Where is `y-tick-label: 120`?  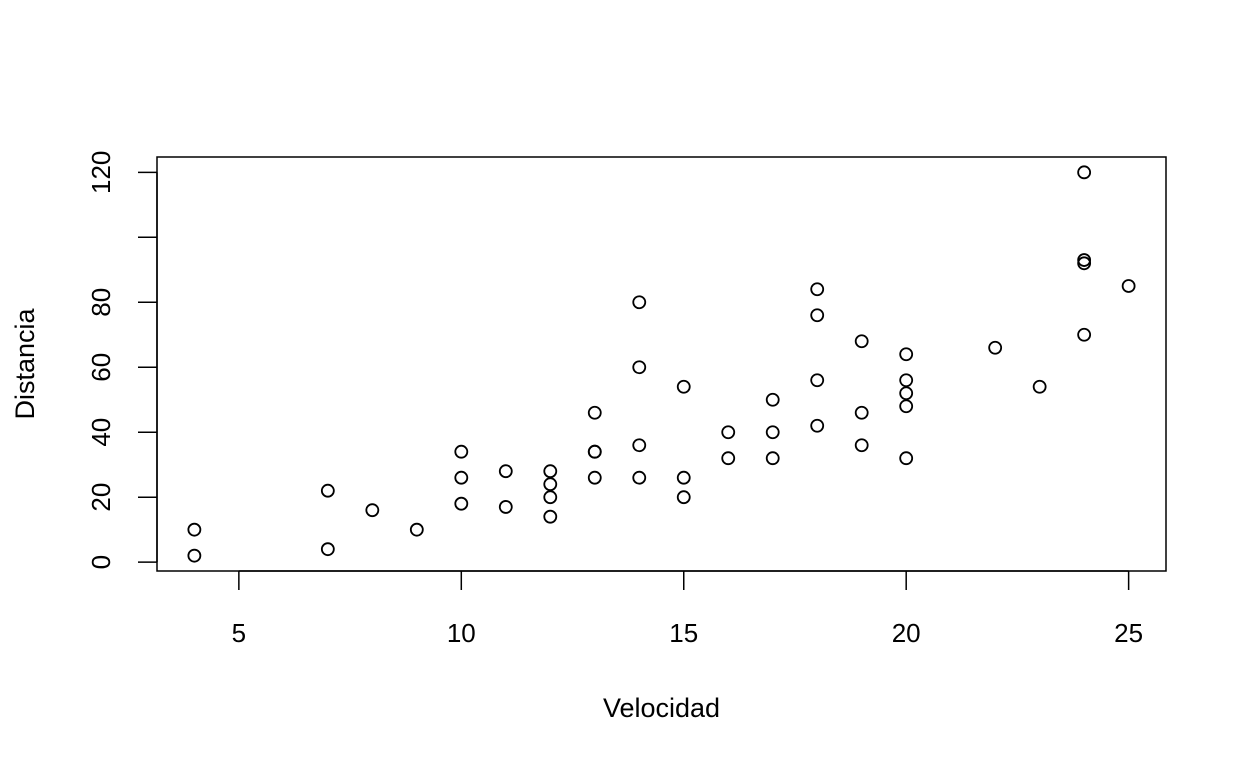 y-tick-label: 120 is located at coordinates (101, 172).